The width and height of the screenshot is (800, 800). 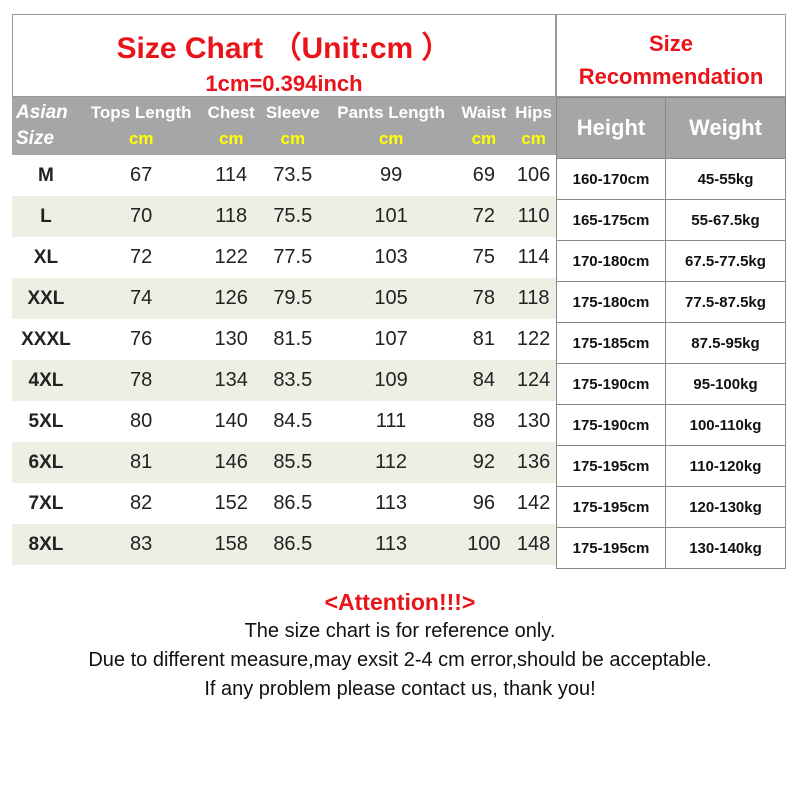 I want to click on rec-title-line2: Recommendation, so click(x=671, y=76).